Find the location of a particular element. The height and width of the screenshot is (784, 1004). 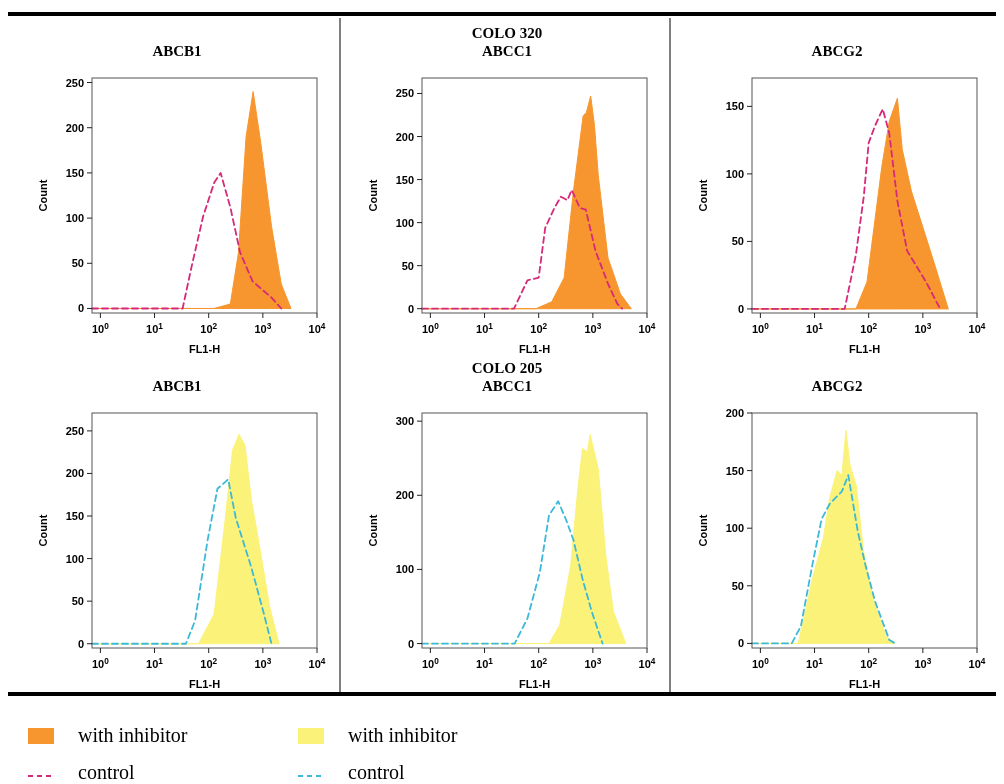

chart-title: COLO 205 is located at coordinates (507, 368).